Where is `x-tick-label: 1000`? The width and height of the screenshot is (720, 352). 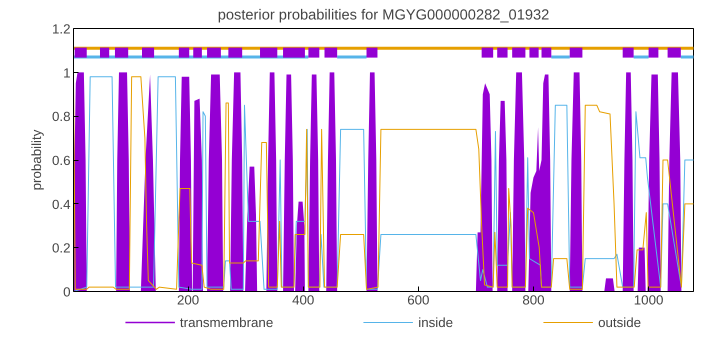
x-tick-label: 1000 is located at coordinates (649, 300).